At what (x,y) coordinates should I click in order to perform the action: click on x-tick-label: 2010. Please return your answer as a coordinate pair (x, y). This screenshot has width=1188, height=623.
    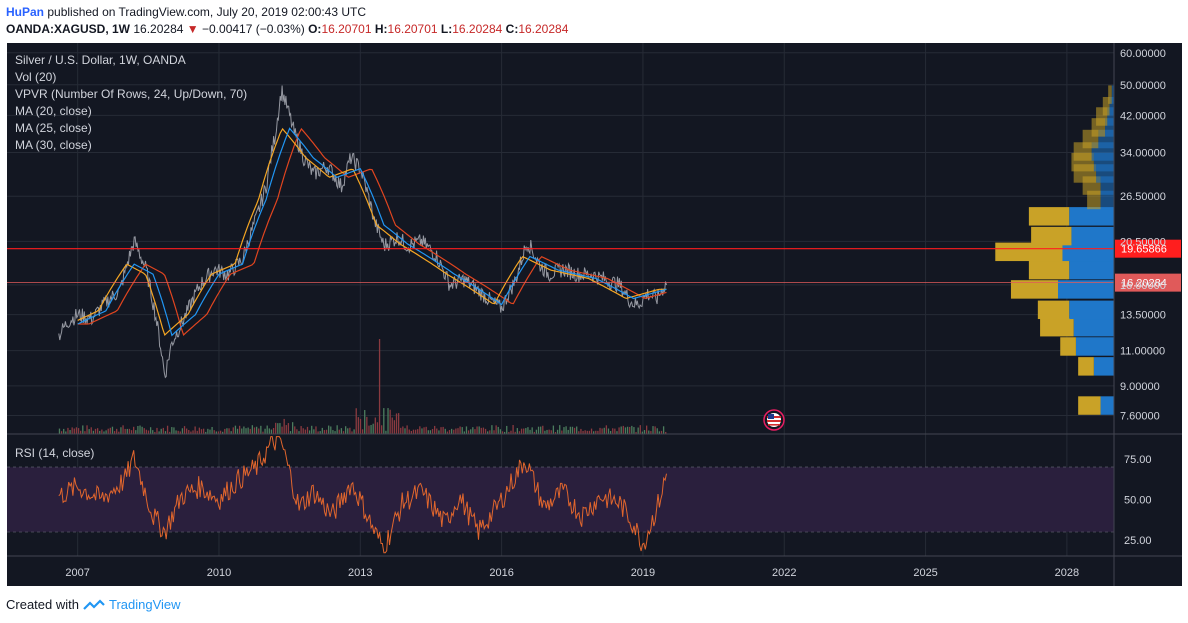
    Looking at the image, I should click on (219, 573).